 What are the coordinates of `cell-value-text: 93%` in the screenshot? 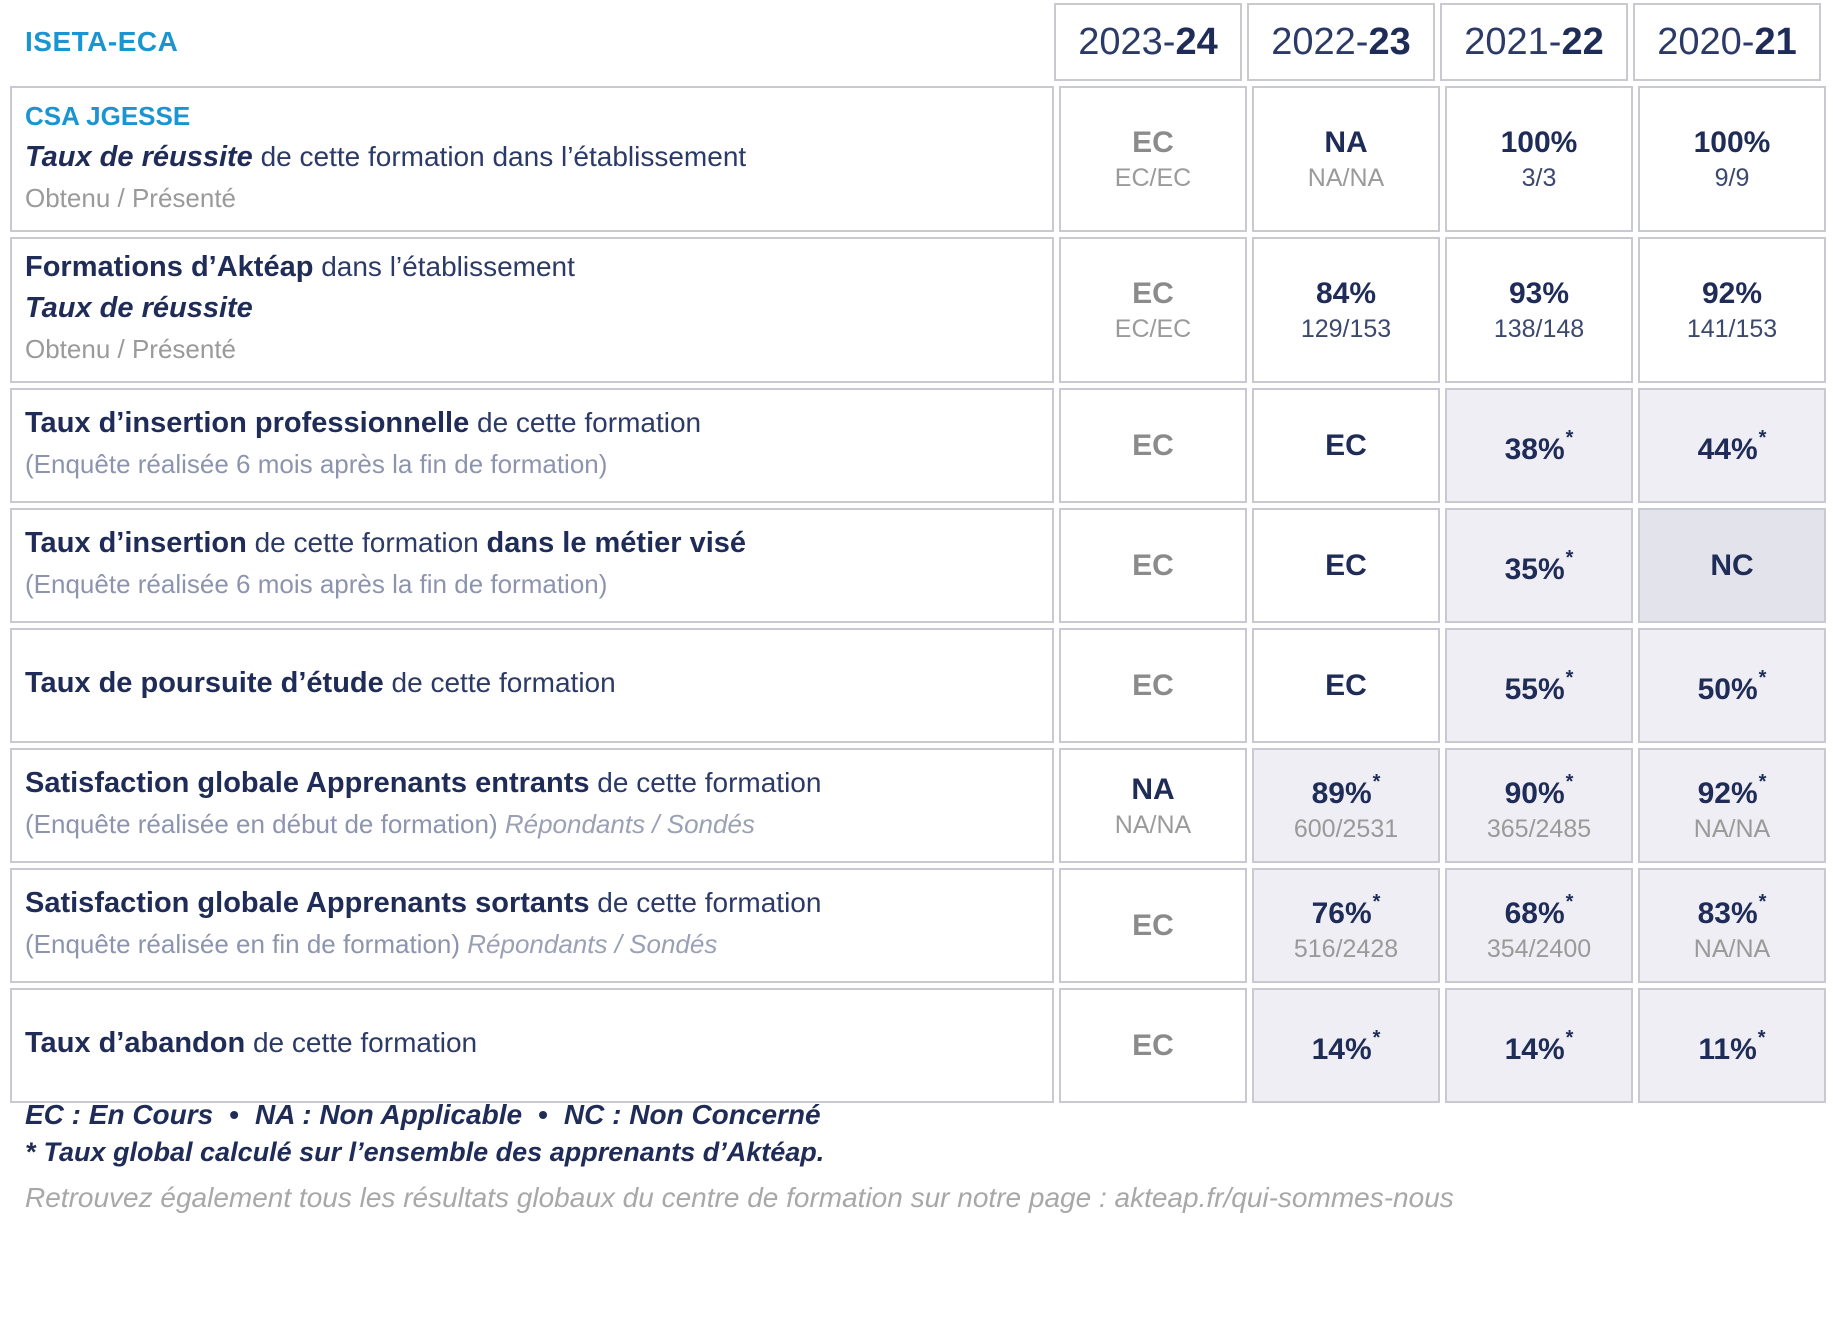 It's located at (1539, 293).